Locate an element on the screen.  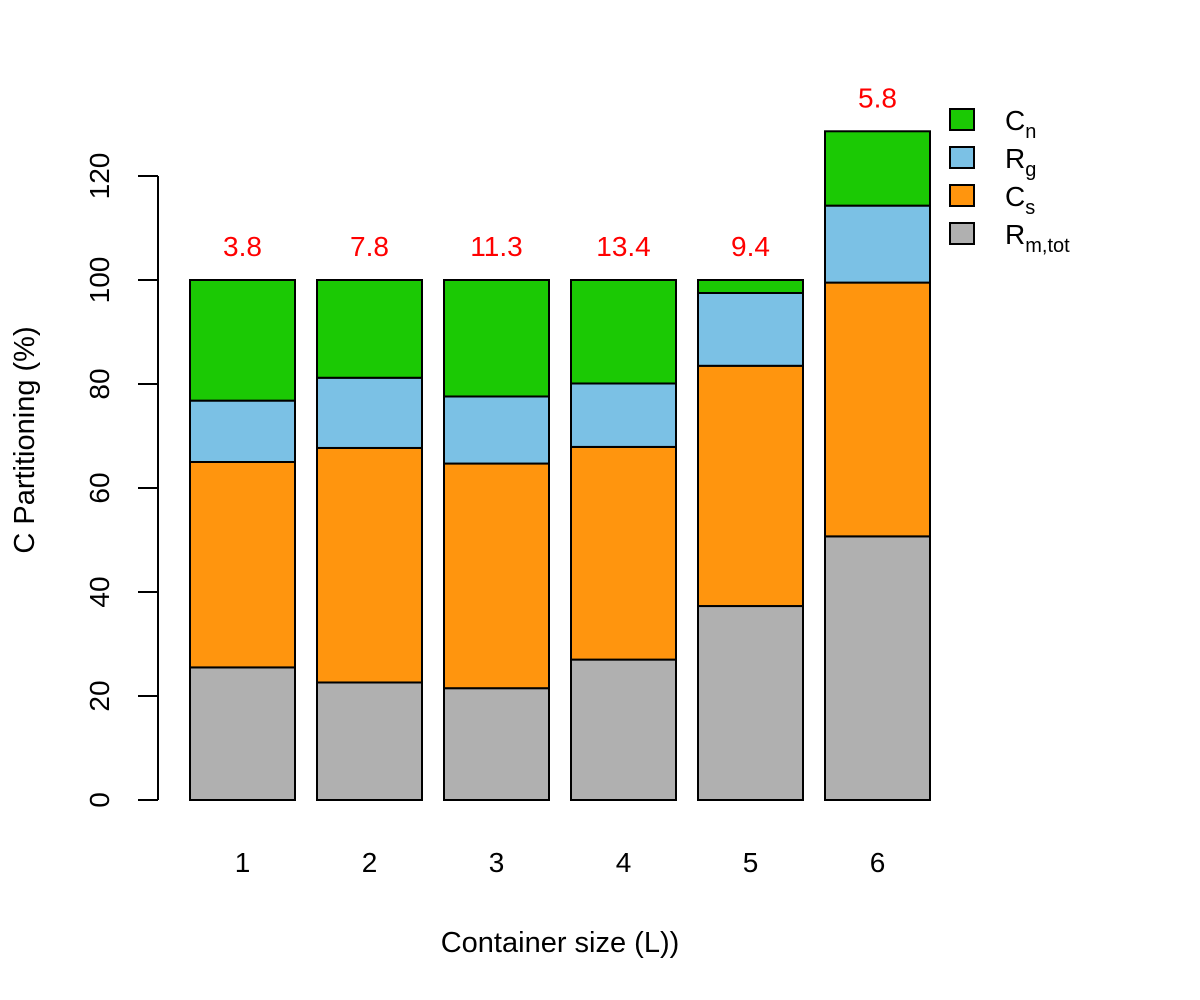
y-tick-label: 40 is located at coordinates (99, 591).